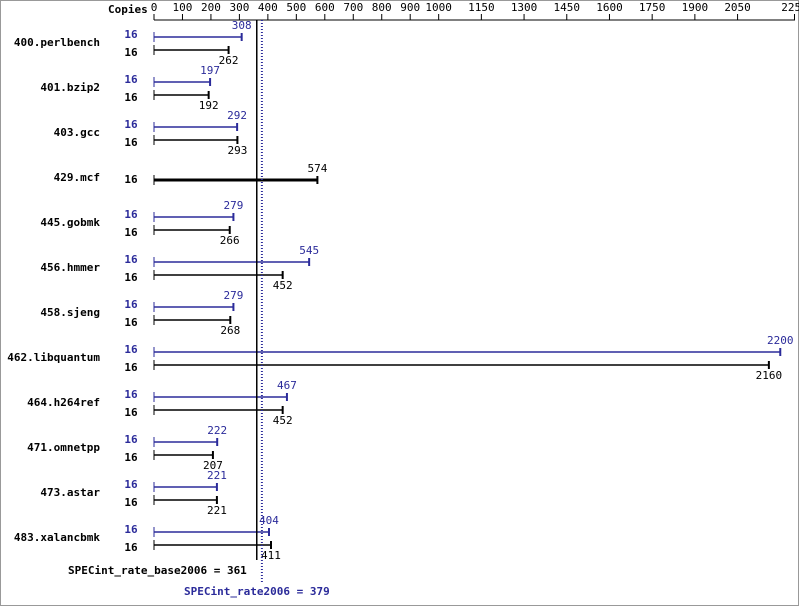 The height and width of the screenshot is (606, 799). What do you see at coordinates (695, 7) in the screenshot?
I see `x-tick-label: 1900` at bounding box center [695, 7].